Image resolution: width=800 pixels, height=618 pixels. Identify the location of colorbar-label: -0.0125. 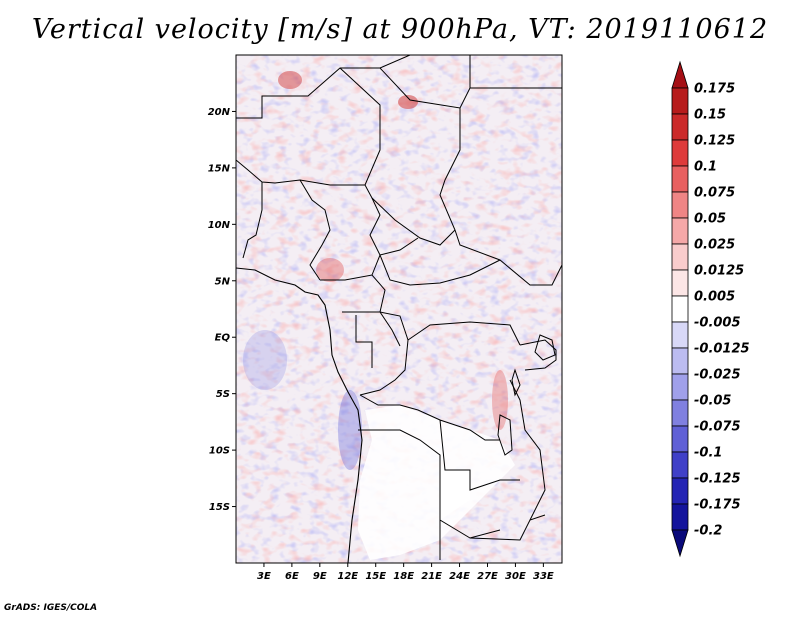
(722, 349).